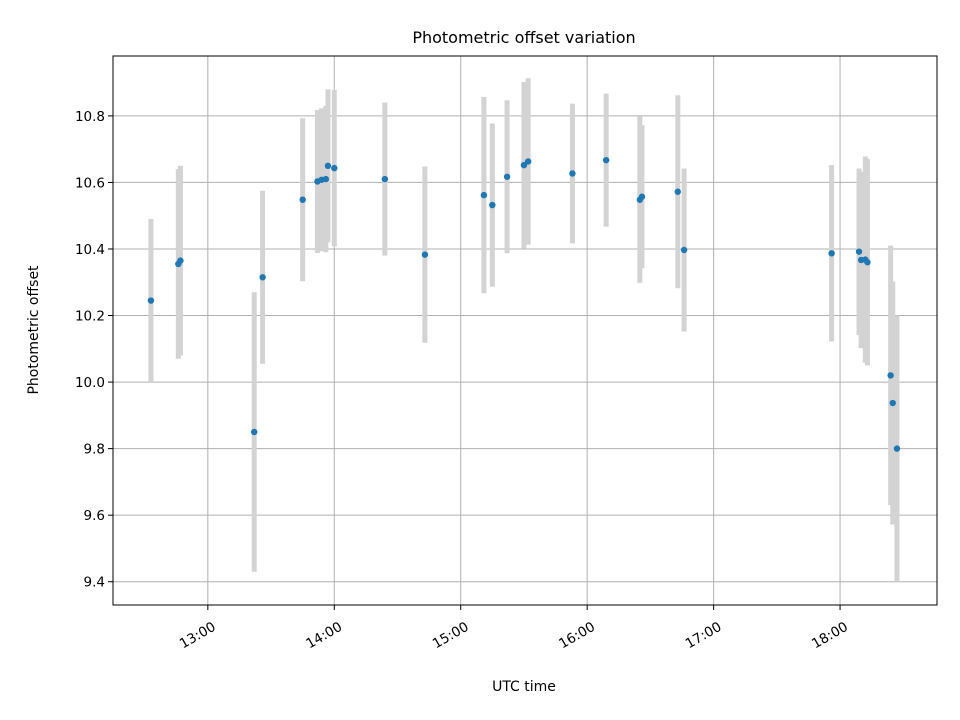  I want to click on y-axis-ticks: 9.4 9.6 9.8 10.0 10.2 10.4 10.6 10.8, so click(94, 350).